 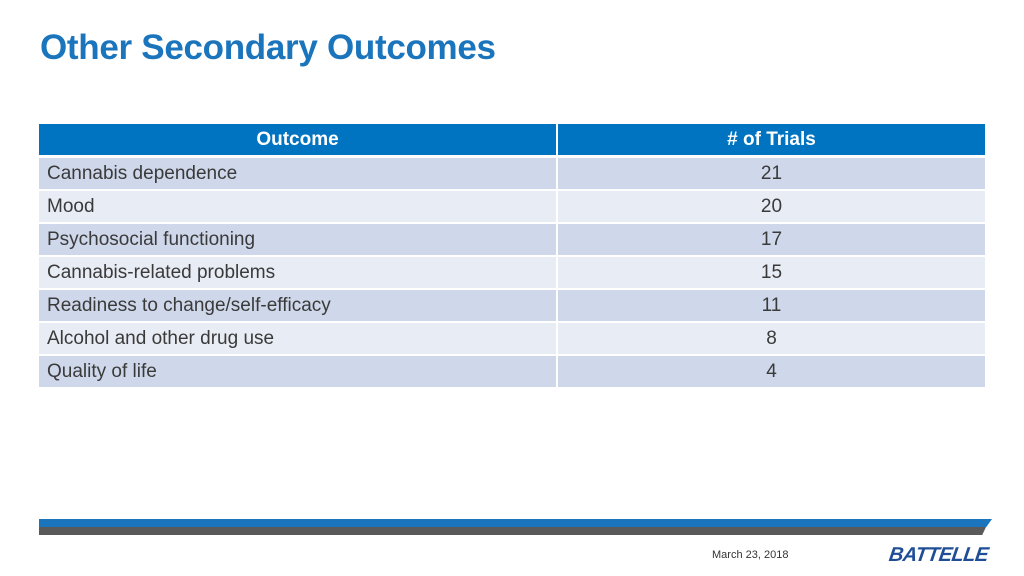 What do you see at coordinates (298, 172) in the screenshot?
I see `outcome-cell: Cannabis dependence` at bounding box center [298, 172].